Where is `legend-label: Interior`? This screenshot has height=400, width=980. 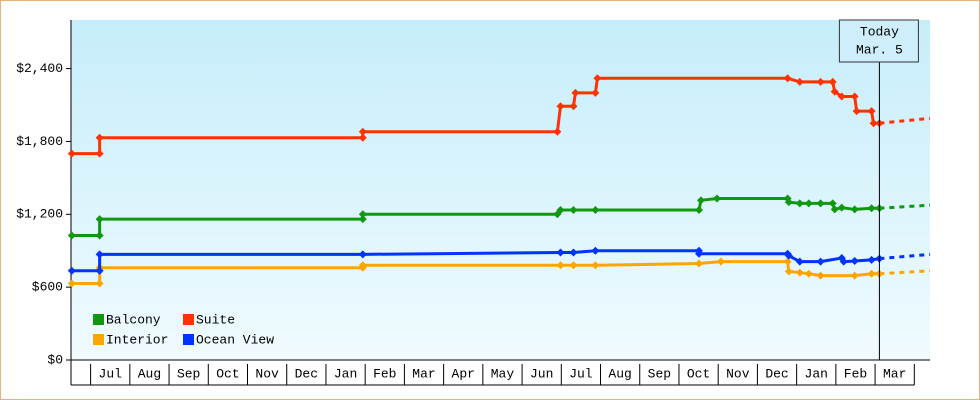
legend-label: Interior is located at coordinates (137, 339).